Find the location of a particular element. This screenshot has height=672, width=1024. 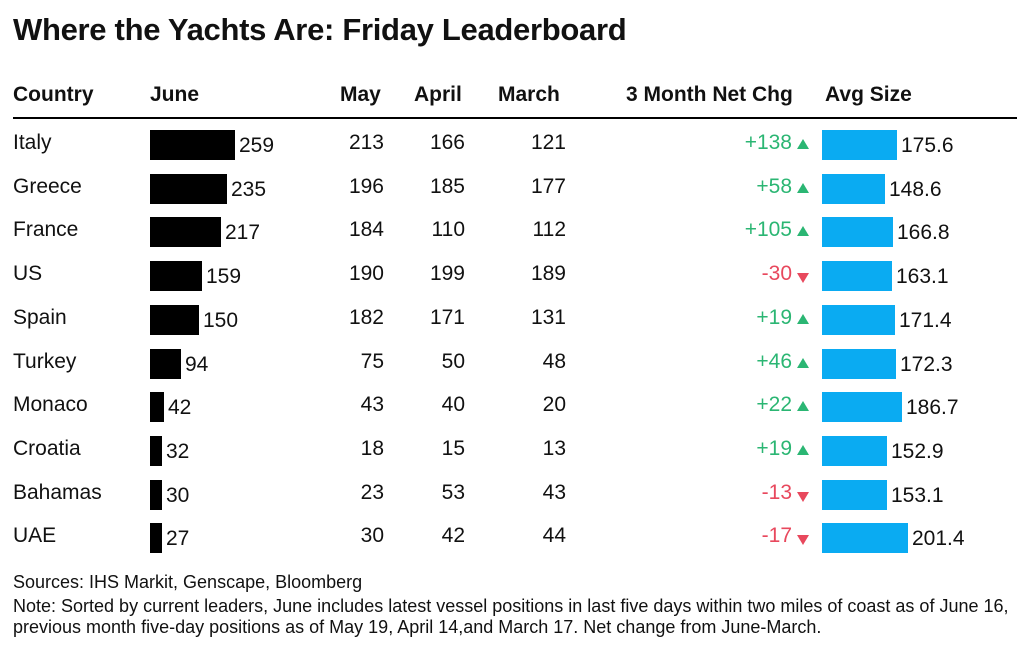

avg-size-value-label: 152.9 is located at coordinates (917, 451).